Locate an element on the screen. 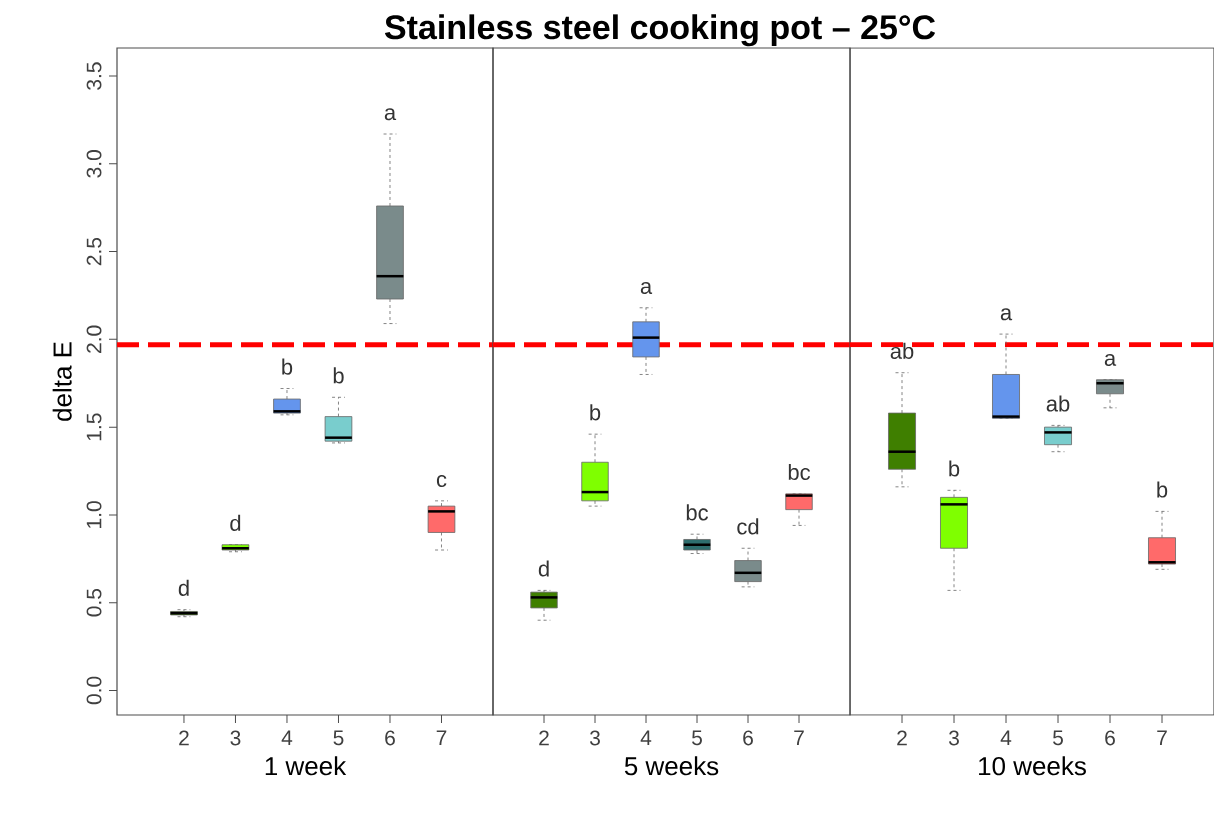 The image size is (1214, 814). y-tick-label: 0.5 is located at coordinates (94, 602).